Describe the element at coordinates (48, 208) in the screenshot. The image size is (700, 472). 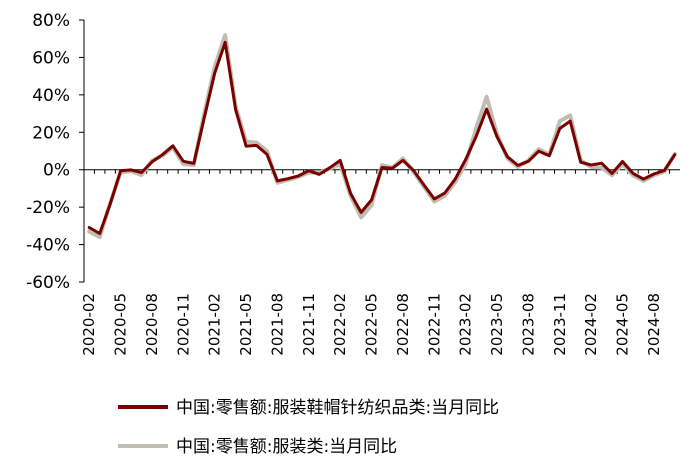
I see `y-tick-label: -20%` at that location.